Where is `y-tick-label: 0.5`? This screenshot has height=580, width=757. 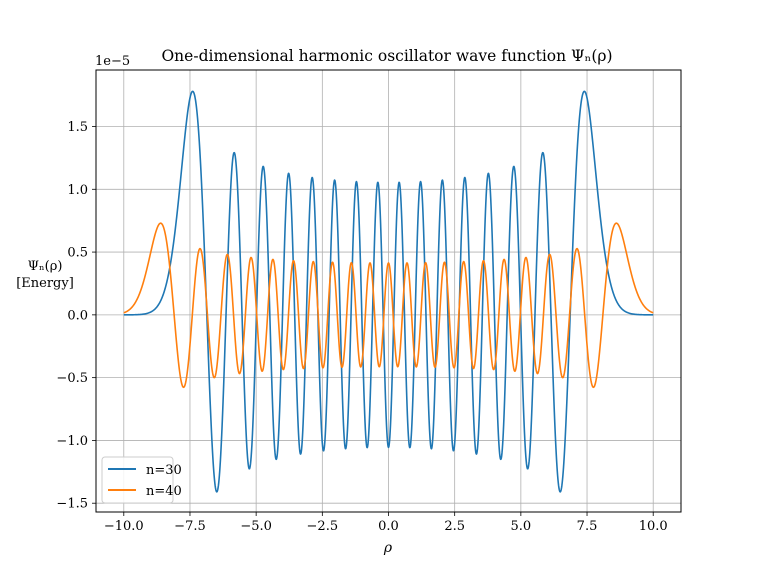 y-tick-label: 0.5 is located at coordinates (77, 253).